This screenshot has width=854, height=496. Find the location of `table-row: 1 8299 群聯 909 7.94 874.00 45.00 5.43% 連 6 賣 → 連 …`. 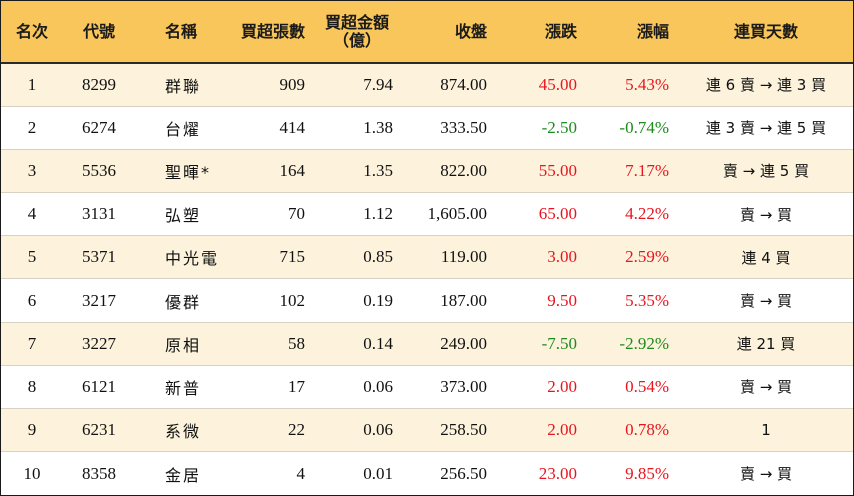

table-row: 1 8299 群聯 909 7.94 874.00 45.00 5.43% 連 6 賣 → 連 … is located at coordinates (427, 85).